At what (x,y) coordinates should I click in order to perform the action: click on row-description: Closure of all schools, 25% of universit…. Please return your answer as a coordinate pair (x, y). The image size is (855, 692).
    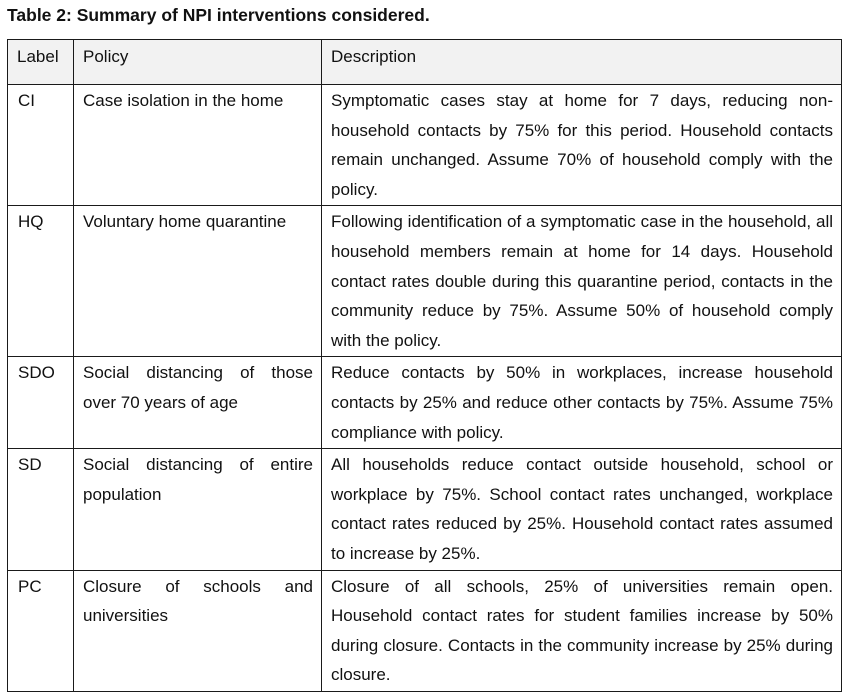
    Looking at the image, I should click on (581, 630).